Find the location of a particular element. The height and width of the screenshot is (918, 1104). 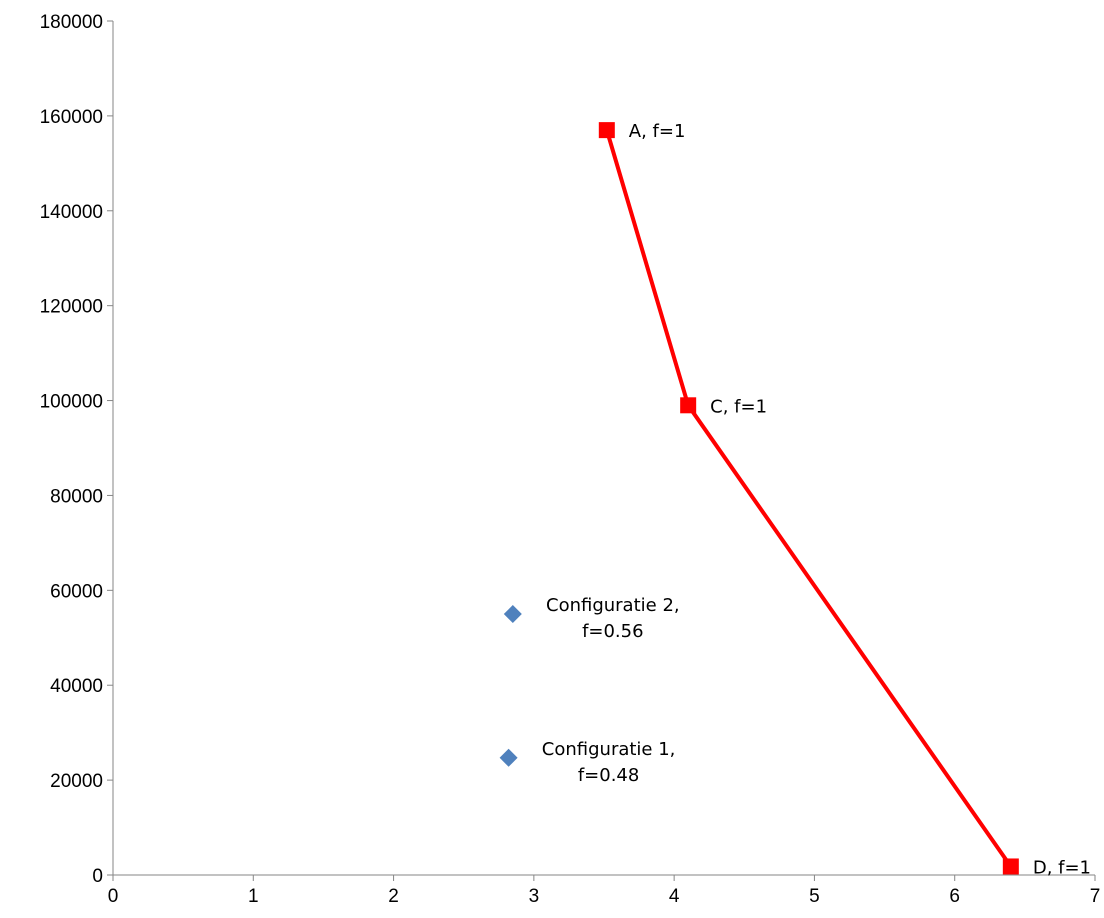

point-label-line: Configuratie 2, is located at coordinates (613, 605).